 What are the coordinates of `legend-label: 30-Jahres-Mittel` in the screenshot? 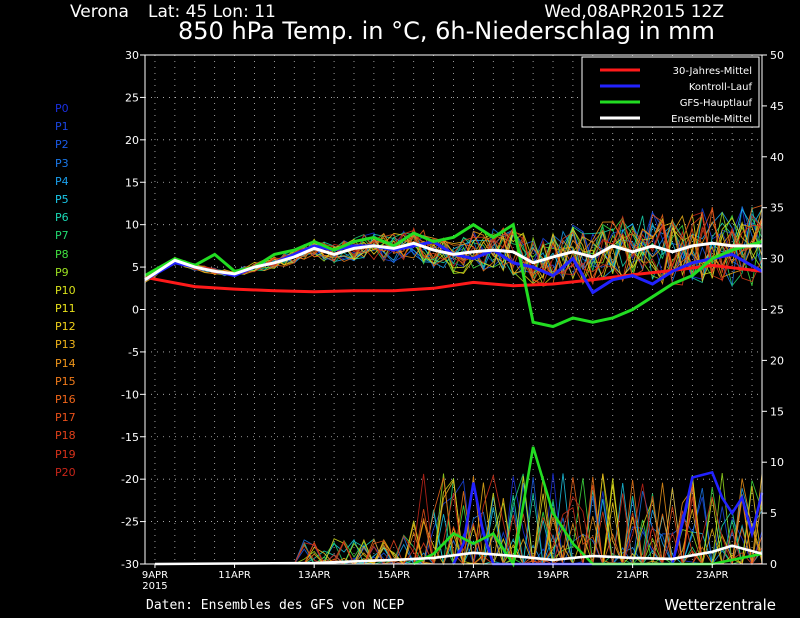 It's located at (712, 71).